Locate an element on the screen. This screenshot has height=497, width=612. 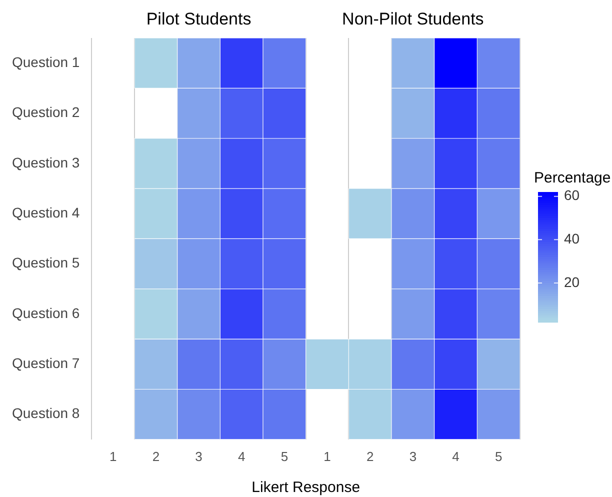
x-axis-title: Likert Response is located at coordinates (306, 487).